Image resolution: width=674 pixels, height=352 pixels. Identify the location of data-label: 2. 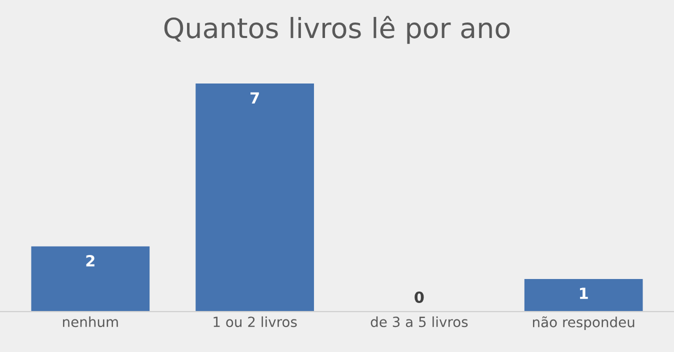
(90, 260).